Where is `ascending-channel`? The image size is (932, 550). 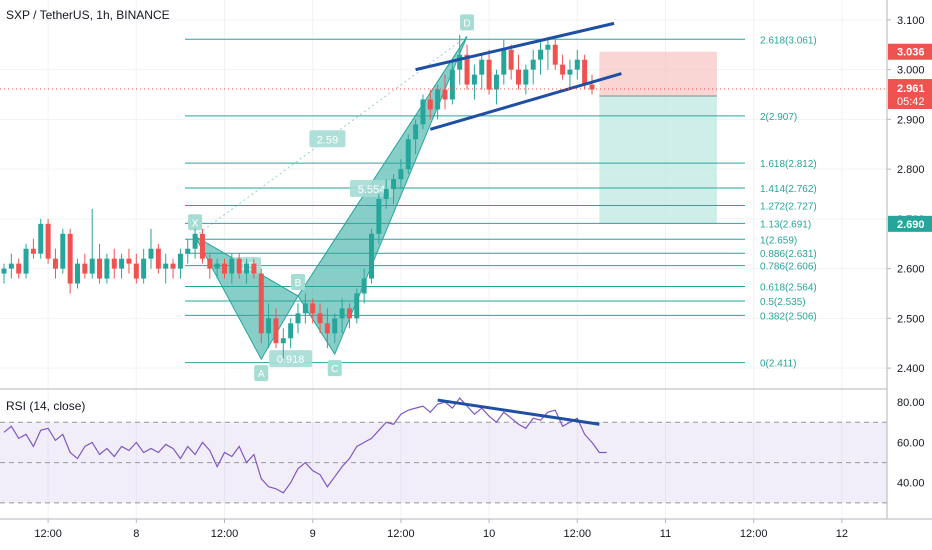
ascending-channel is located at coordinates (518, 76).